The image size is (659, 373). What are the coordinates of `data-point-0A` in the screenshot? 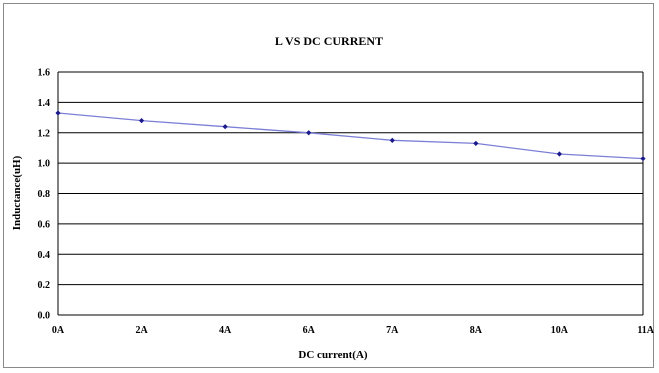 It's located at (58, 113).